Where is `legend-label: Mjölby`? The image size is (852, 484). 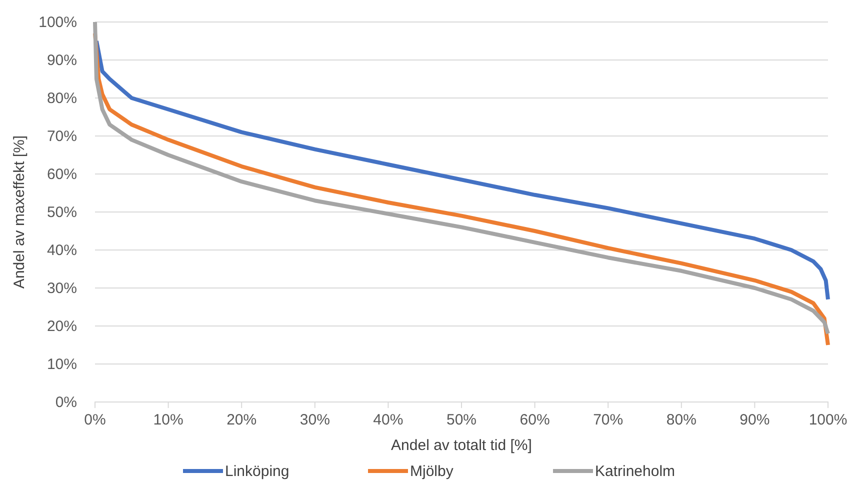 legend-label: Mjölby is located at coordinates (432, 471).